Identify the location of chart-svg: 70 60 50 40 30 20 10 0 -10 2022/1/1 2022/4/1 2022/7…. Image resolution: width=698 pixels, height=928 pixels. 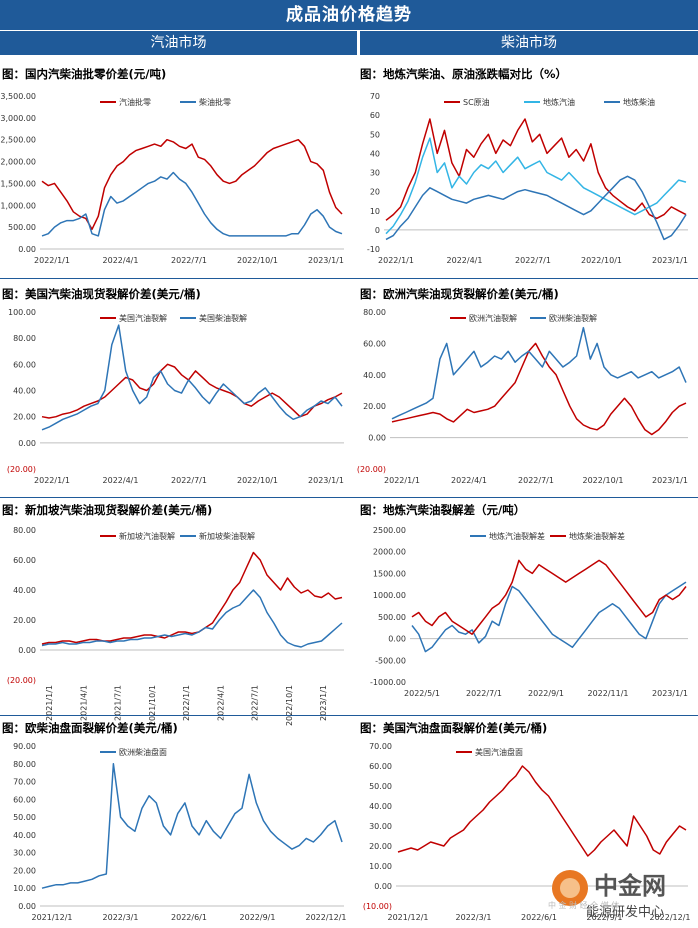
(527, 178).